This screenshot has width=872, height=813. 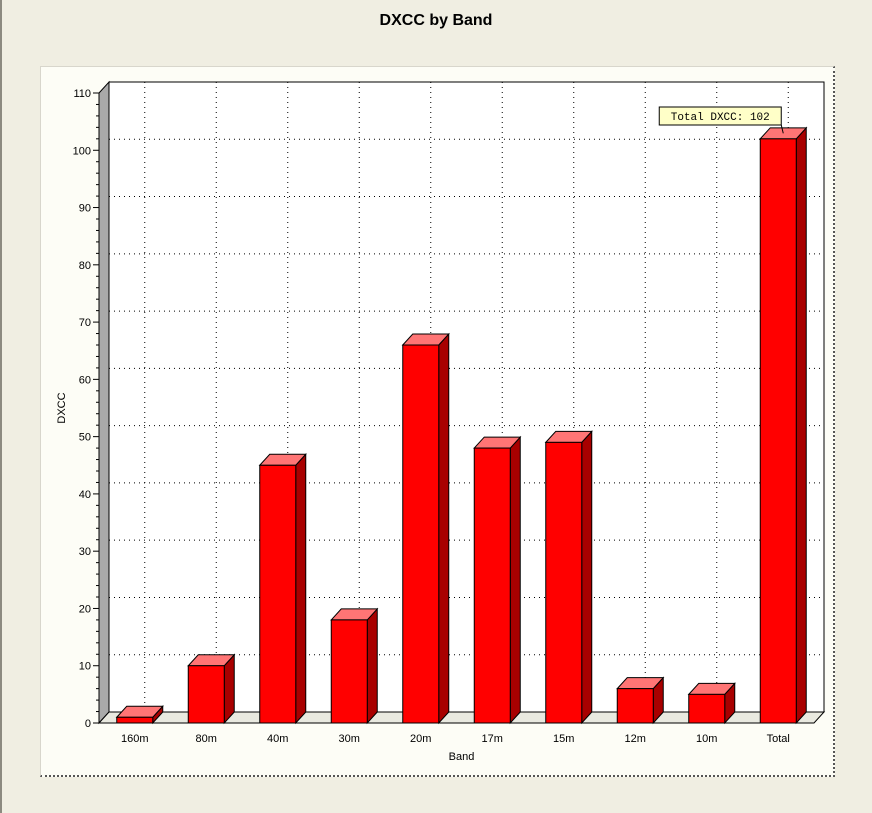 What do you see at coordinates (706, 739) in the screenshot?
I see `x-tick-label: 10m` at bounding box center [706, 739].